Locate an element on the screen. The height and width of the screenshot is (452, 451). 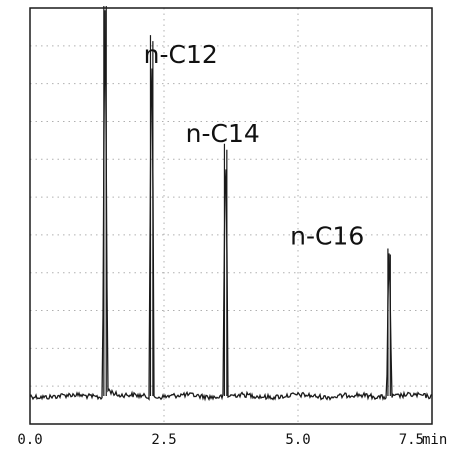
x-tick-label: 5.0 is located at coordinates (297, 440).